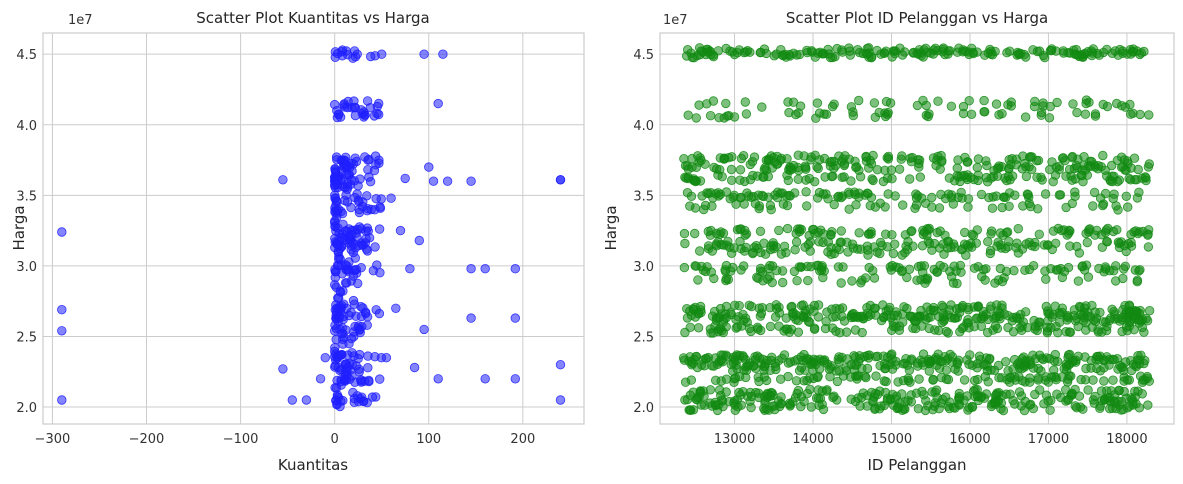 The width and height of the screenshot is (1183, 484). I want to click on x-tick-label: 100, so click(428, 439).